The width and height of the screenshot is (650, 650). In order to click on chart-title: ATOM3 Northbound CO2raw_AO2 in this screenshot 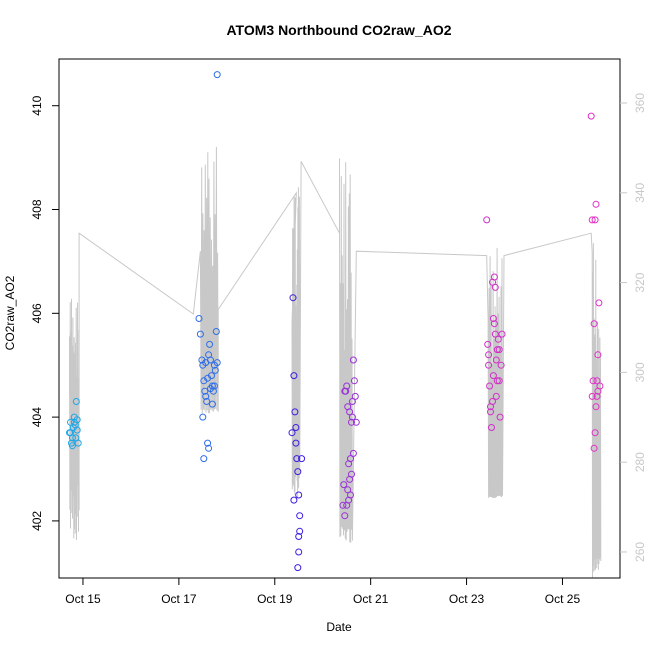, I will do `click(338, 30)`.